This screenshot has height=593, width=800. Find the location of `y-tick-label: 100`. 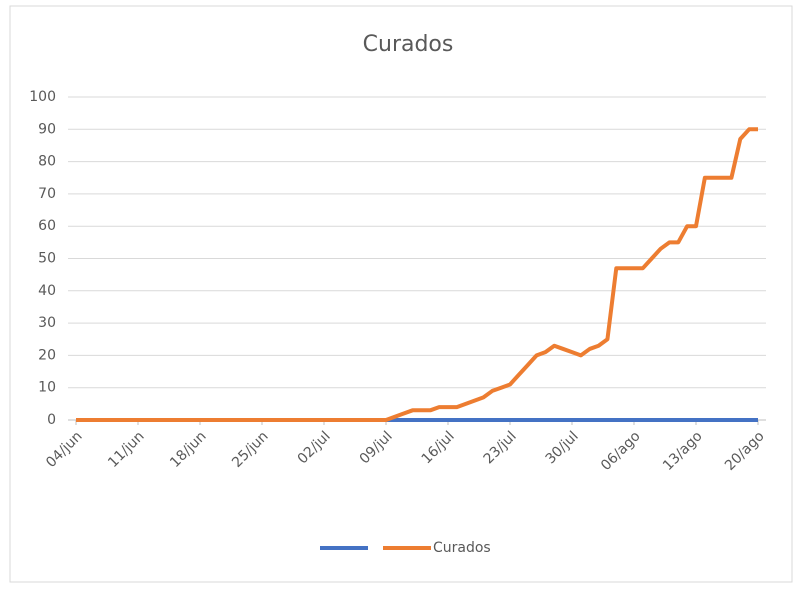

y-tick-label: 100 is located at coordinates (42, 97).